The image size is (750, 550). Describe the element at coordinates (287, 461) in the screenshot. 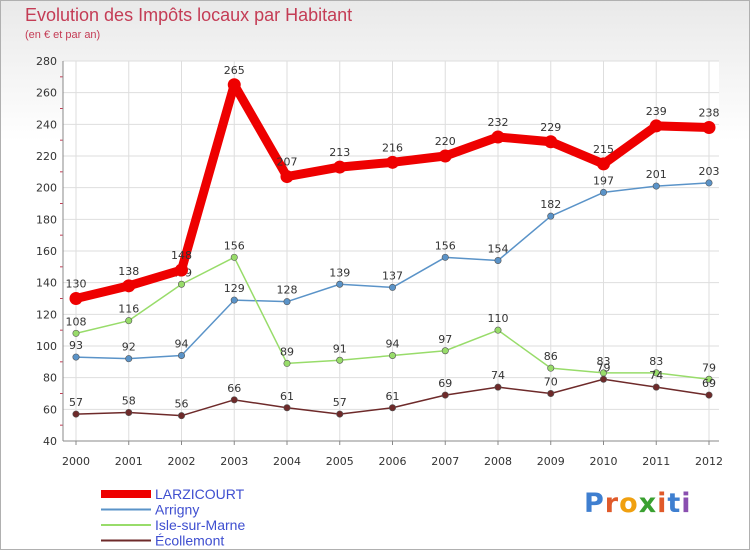

I see `x-tick-label: 2004` at that location.